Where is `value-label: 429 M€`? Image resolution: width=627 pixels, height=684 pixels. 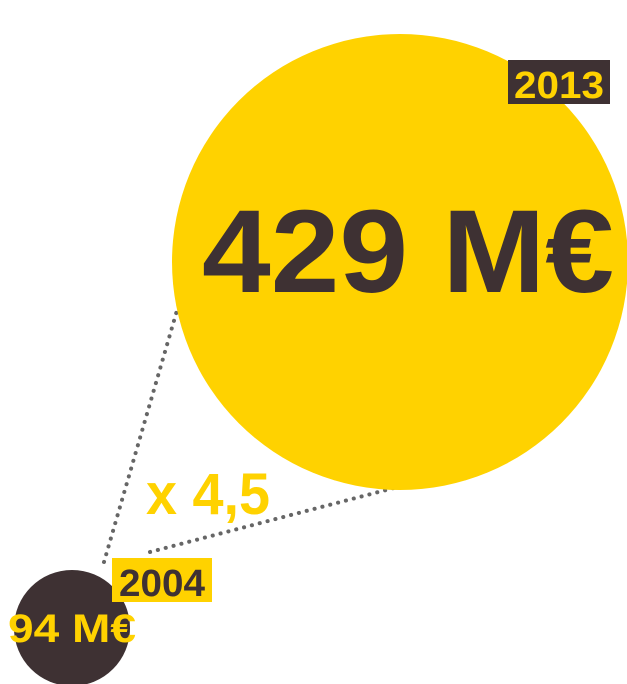 value-label: 429 M€ is located at coordinates (408, 252).